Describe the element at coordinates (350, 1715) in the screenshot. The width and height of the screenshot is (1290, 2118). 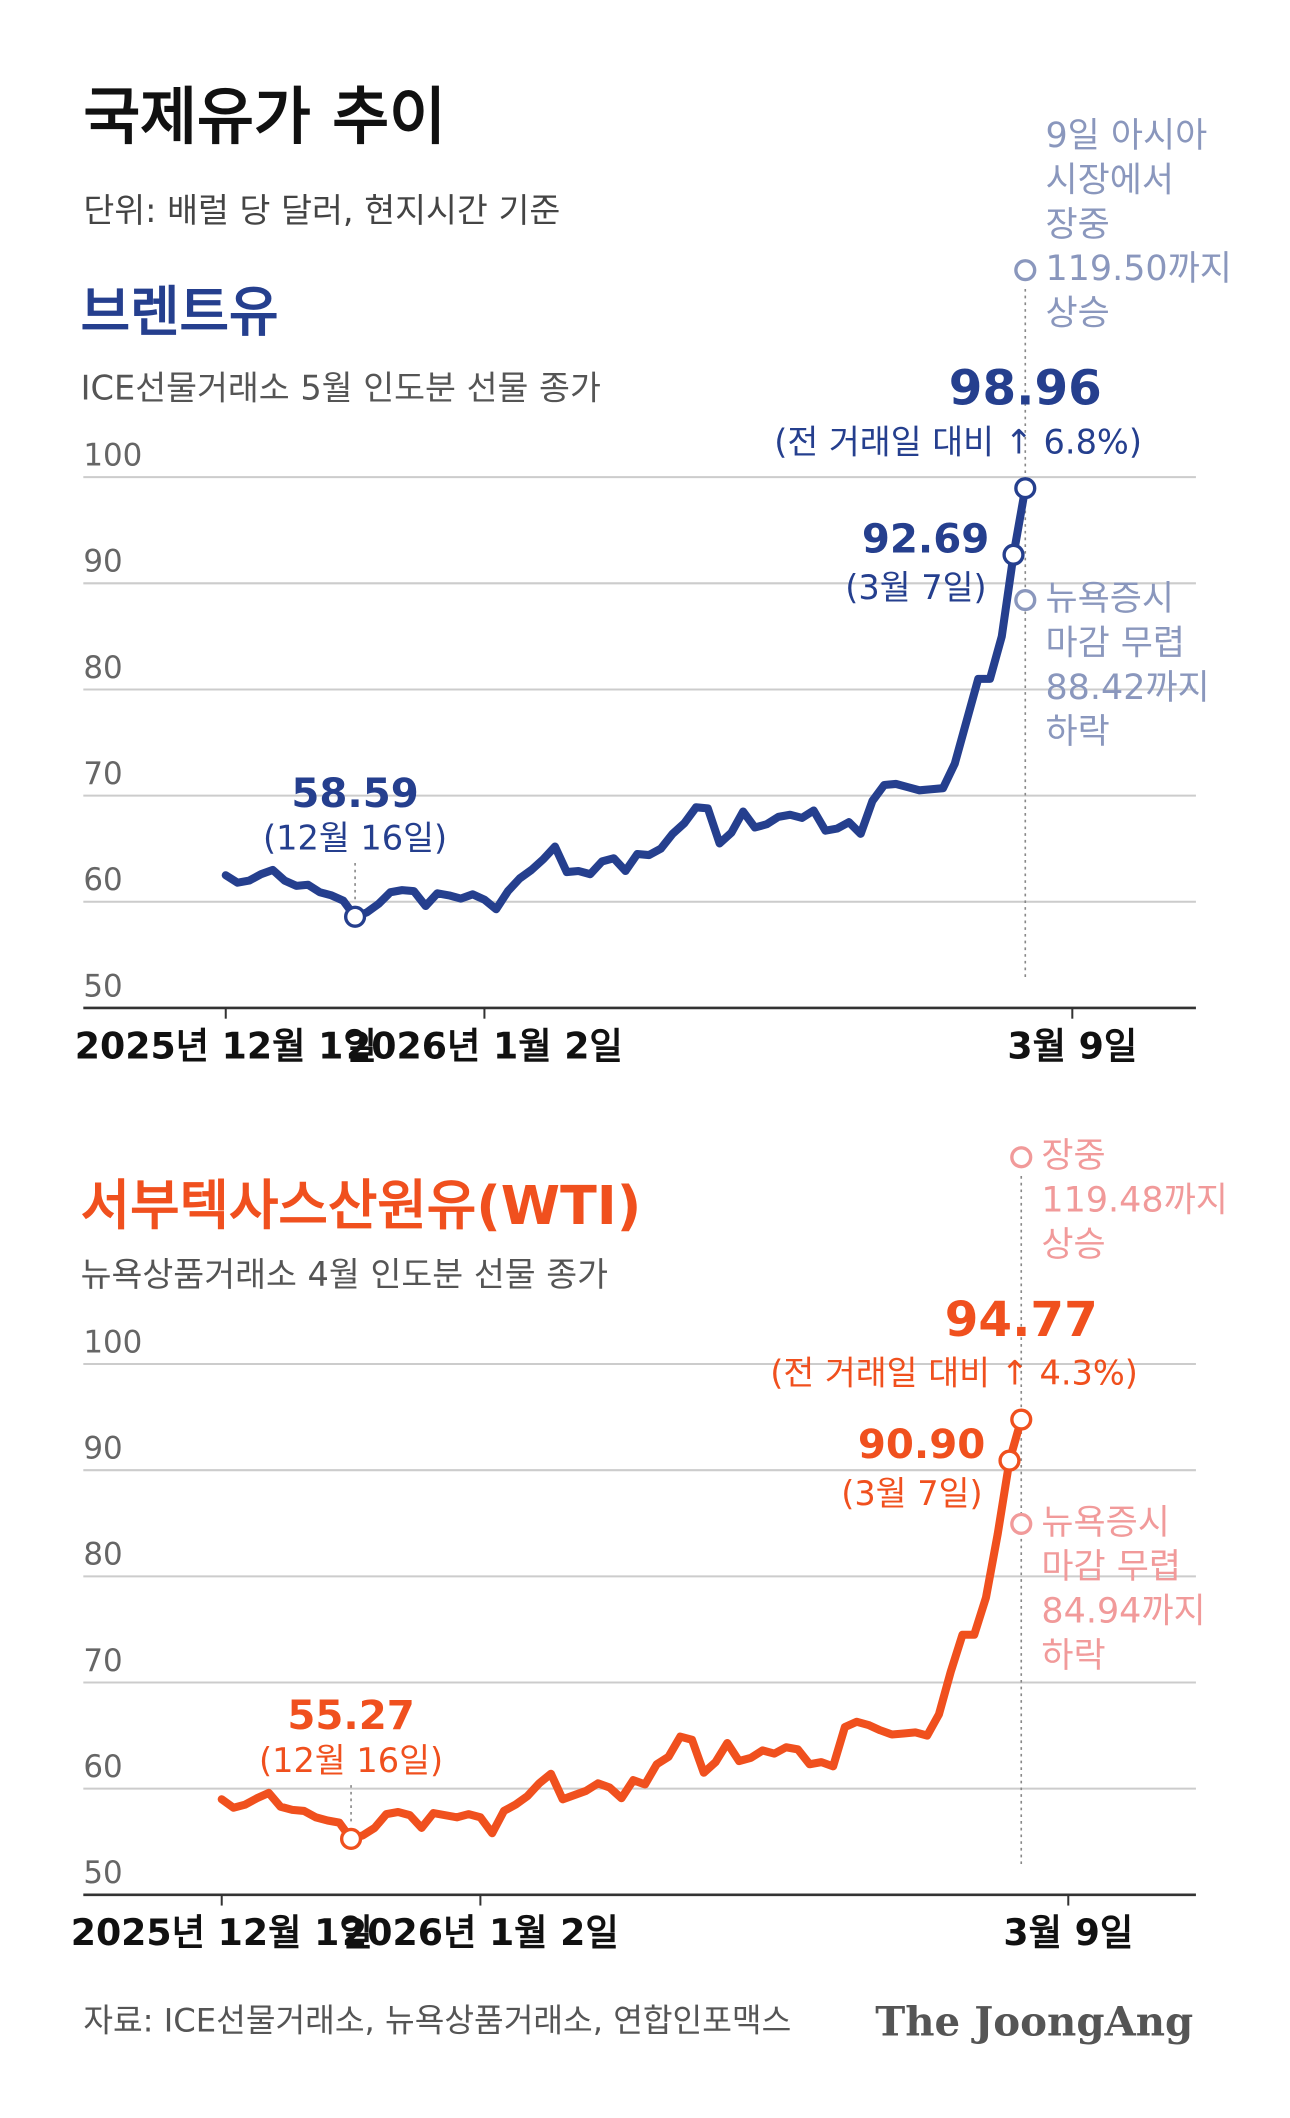
I see `value-label: 55.27` at that location.